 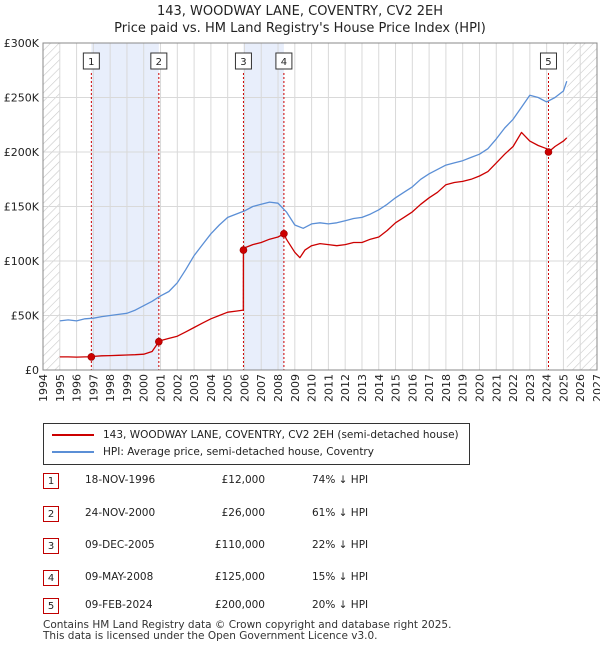 What do you see at coordinates (328, 388) in the screenshot?
I see `x-tick-label: 2011` at bounding box center [328, 388].